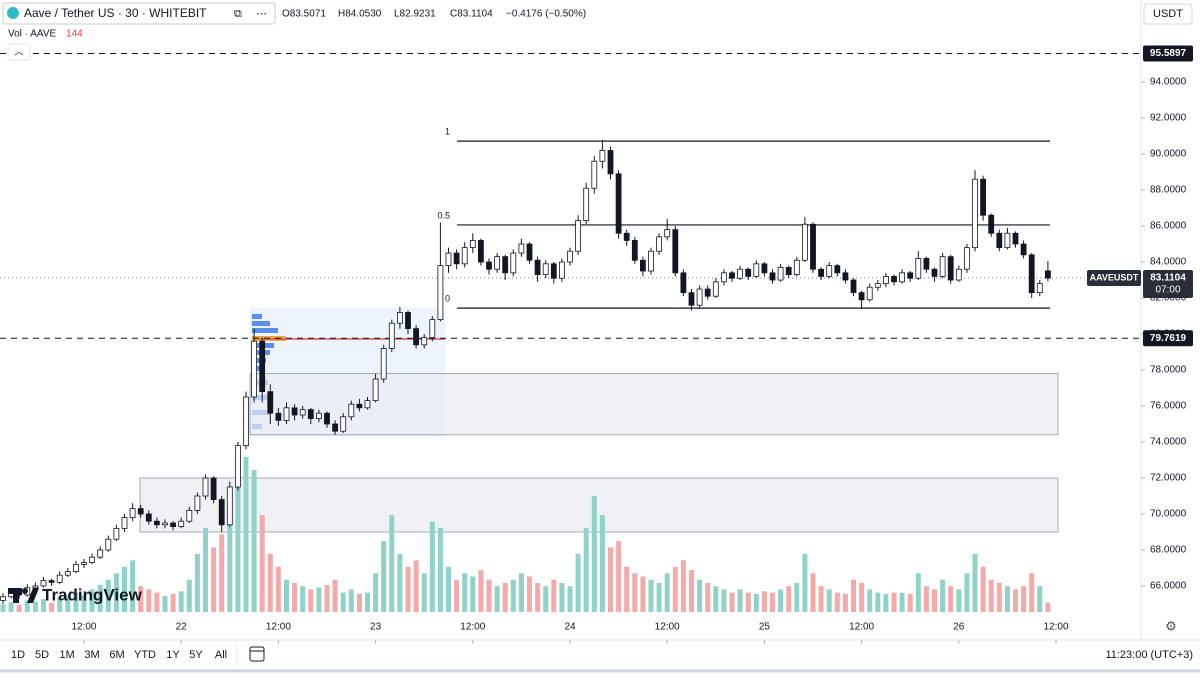 This screenshot has width=1200, height=680. Describe the element at coordinates (18, 655) in the screenshot. I see `range-button: 1D` at that location.